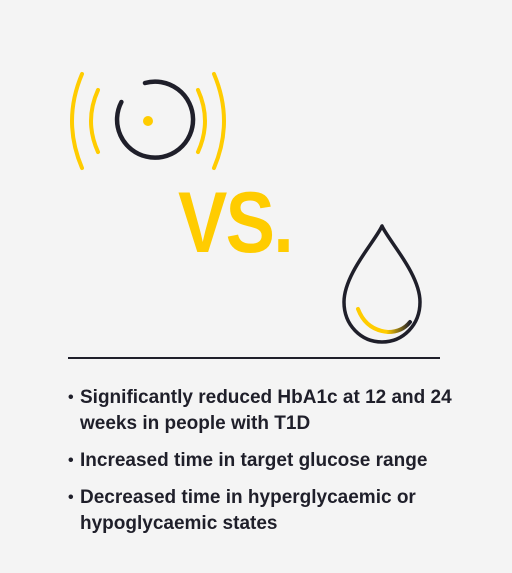 The height and width of the screenshot is (573, 512). I want to click on sensor-center-dot, so click(148, 121).